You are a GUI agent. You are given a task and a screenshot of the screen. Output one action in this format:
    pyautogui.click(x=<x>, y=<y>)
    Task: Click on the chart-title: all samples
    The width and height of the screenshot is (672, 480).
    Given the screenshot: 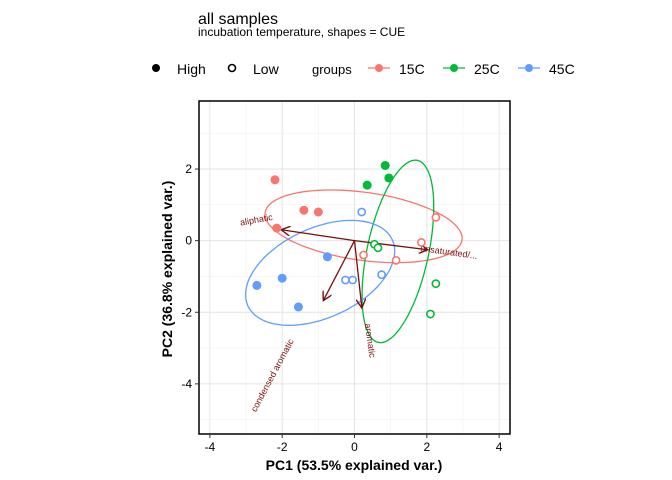 What is the action you would take?
    pyautogui.click(x=238, y=19)
    